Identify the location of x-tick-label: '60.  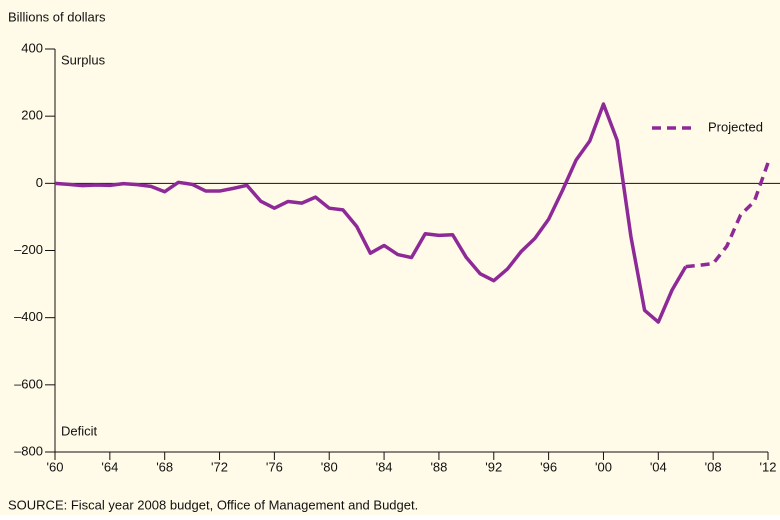
(55, 466).